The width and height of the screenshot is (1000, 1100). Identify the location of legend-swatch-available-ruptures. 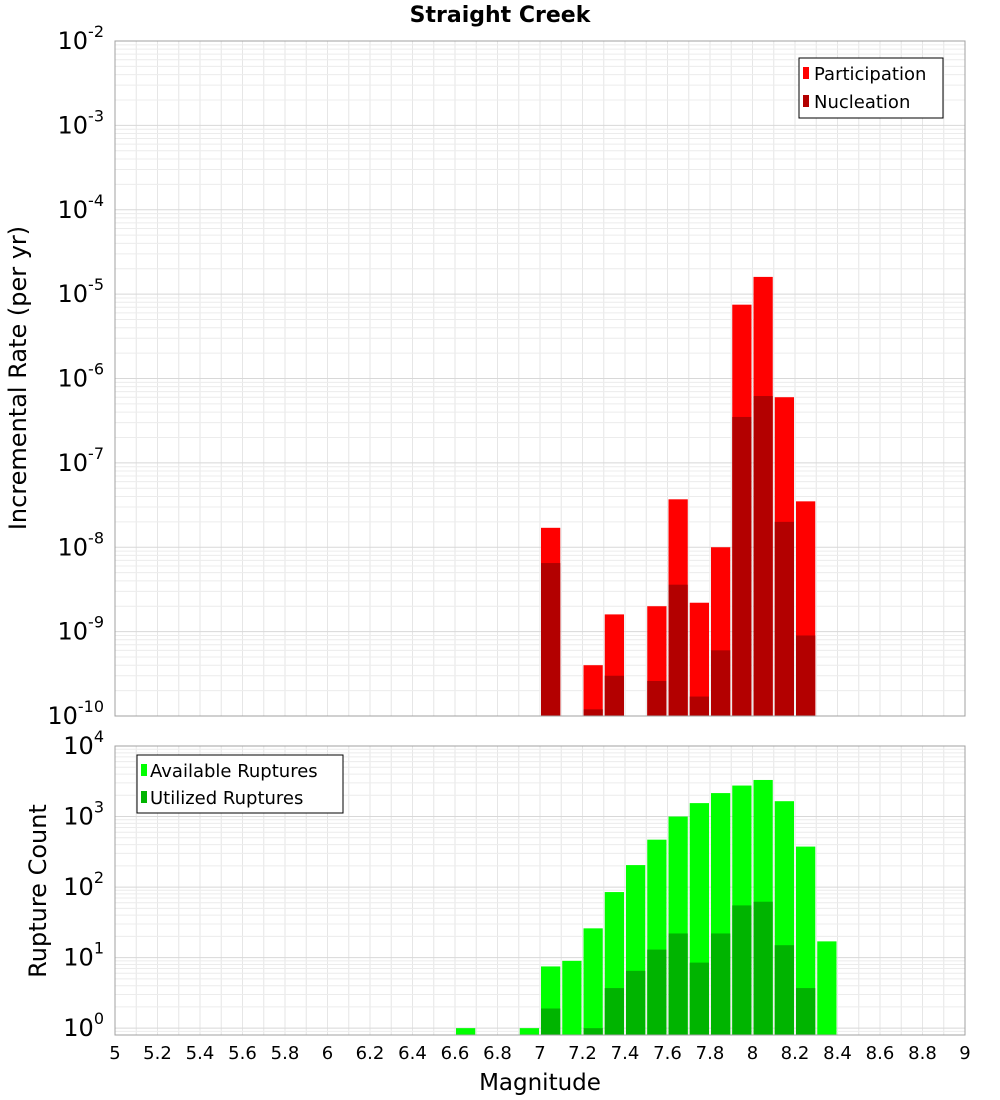
(144, 770).